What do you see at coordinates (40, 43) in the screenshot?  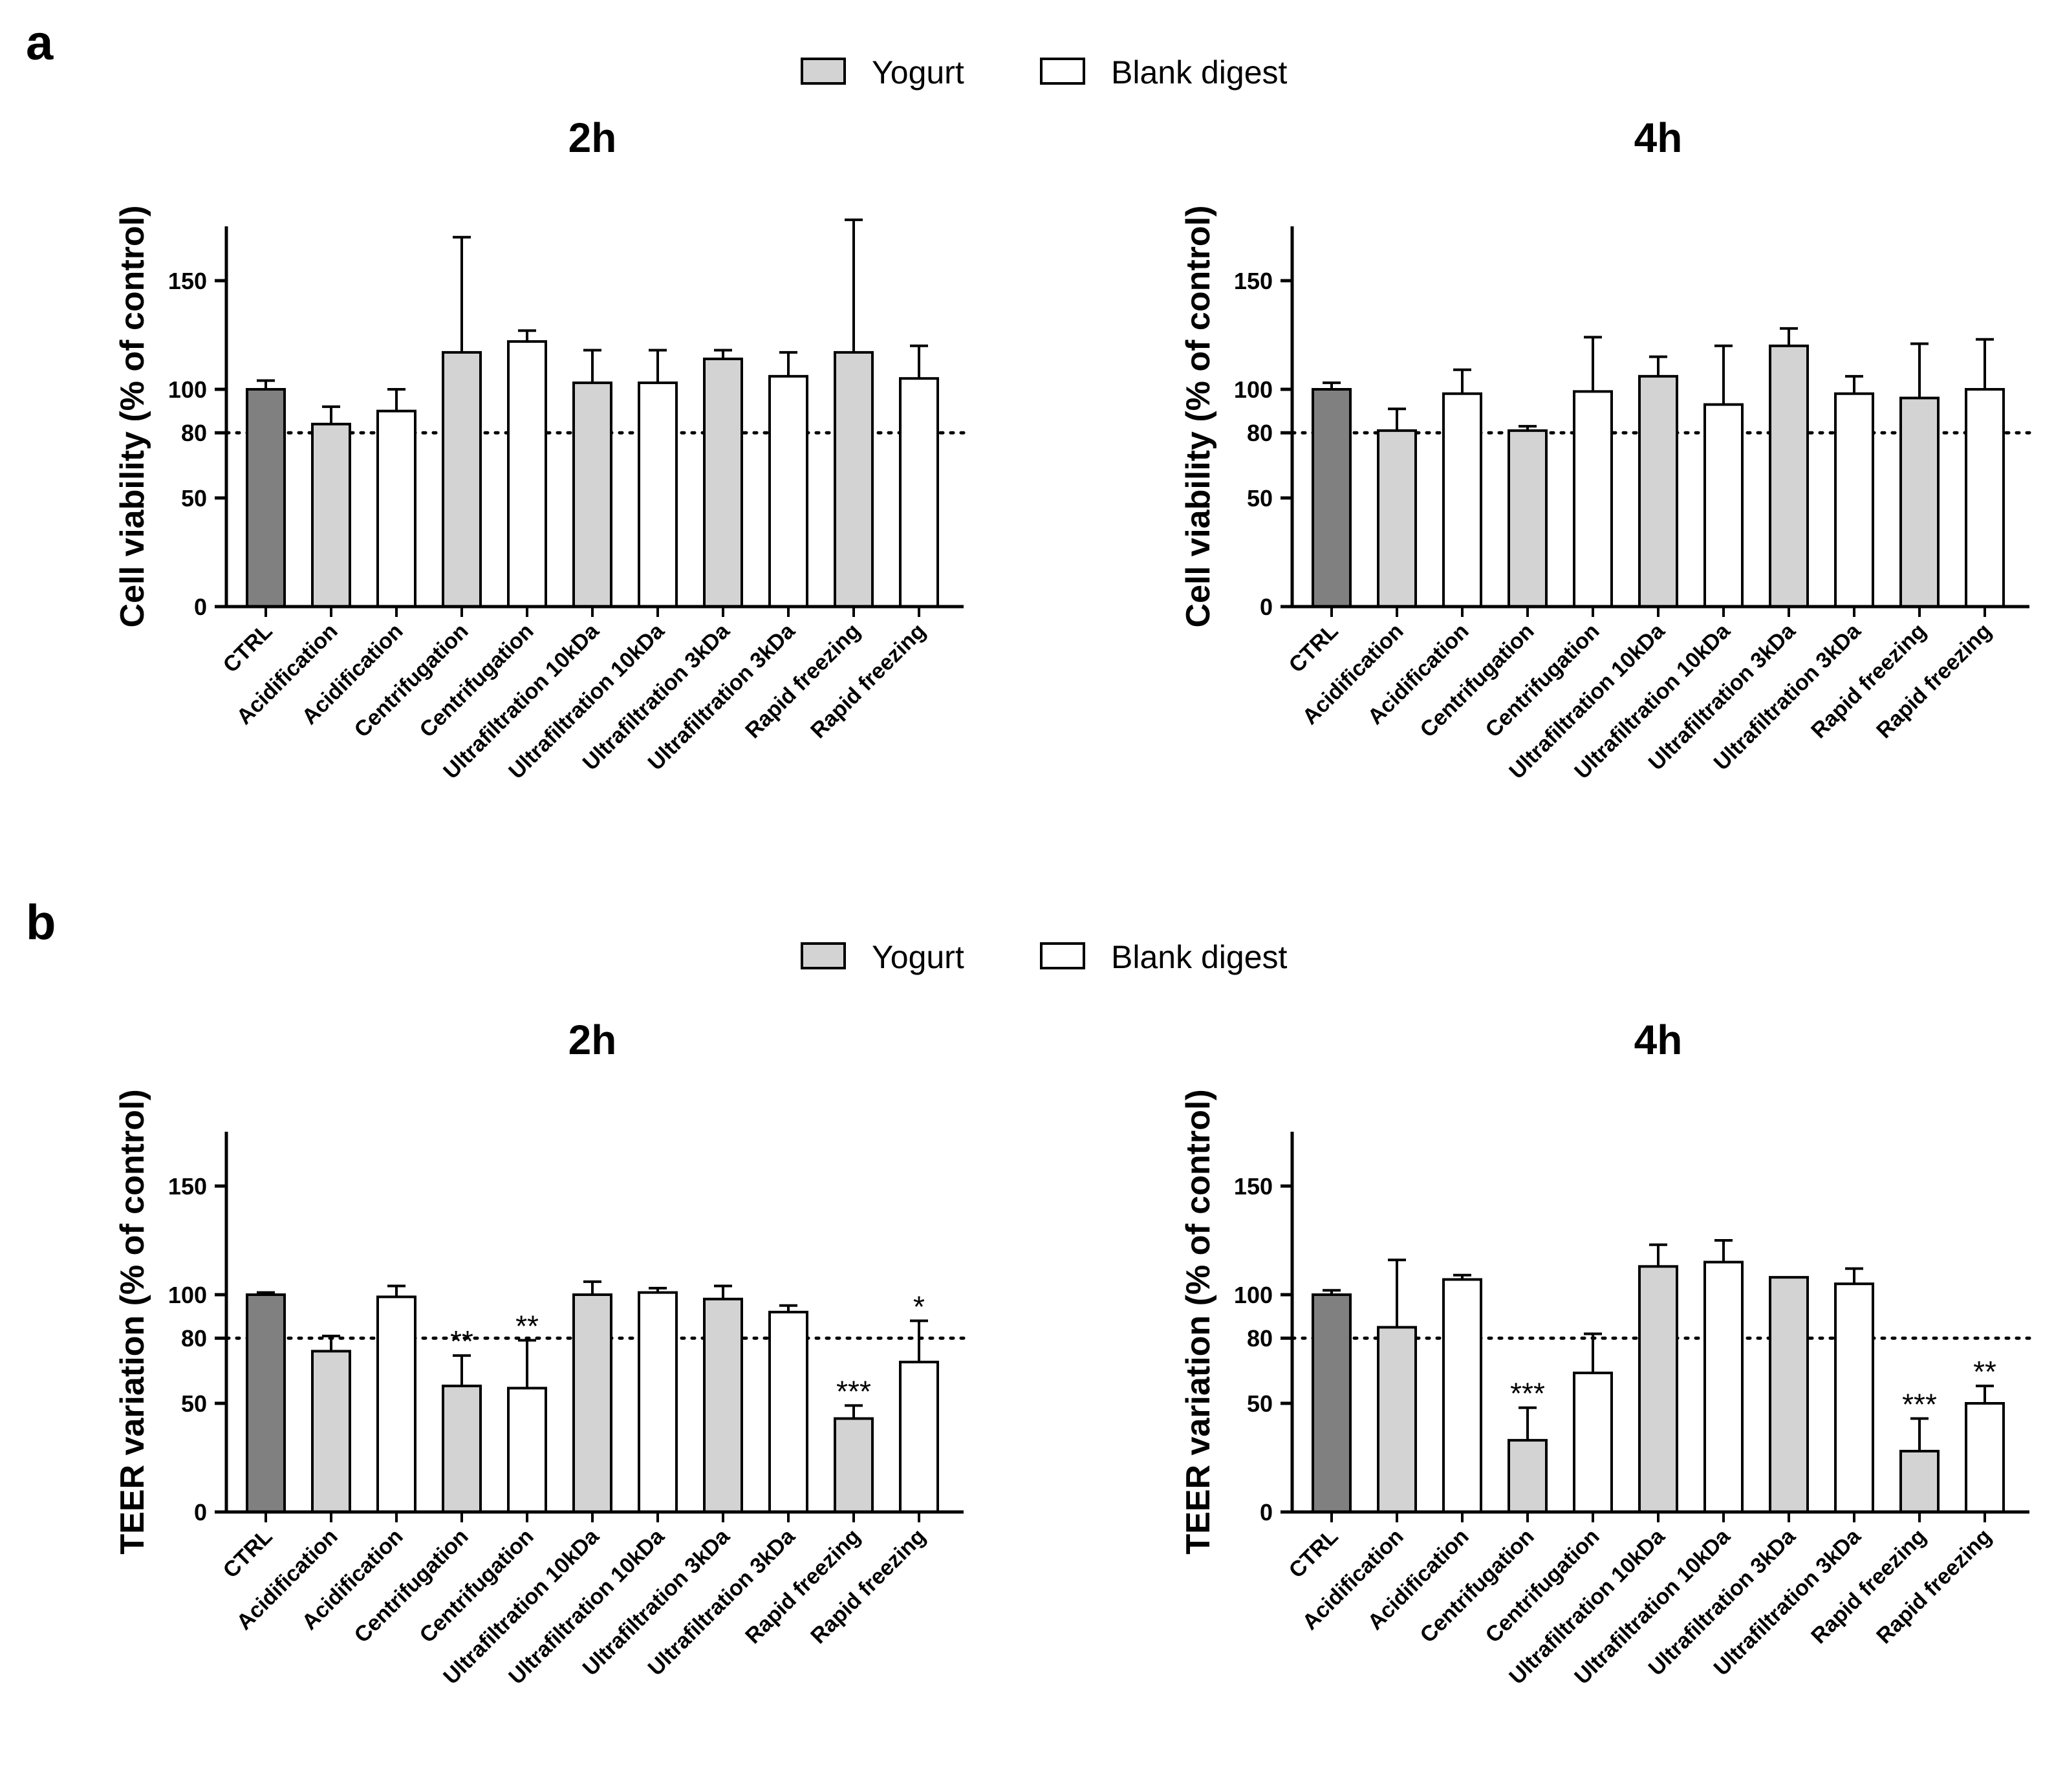 I see `panel-label-a: a` at bounding box center [40, 43].